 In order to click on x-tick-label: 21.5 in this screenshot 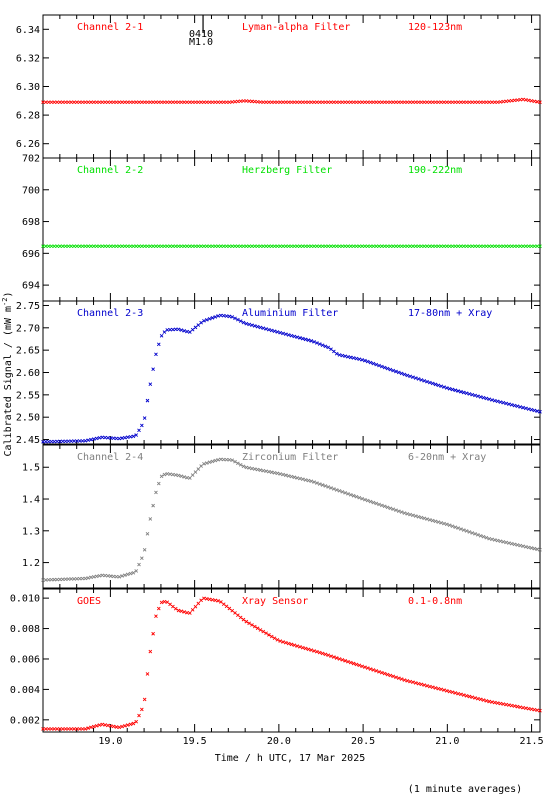, I will do `click(532, 741)`.